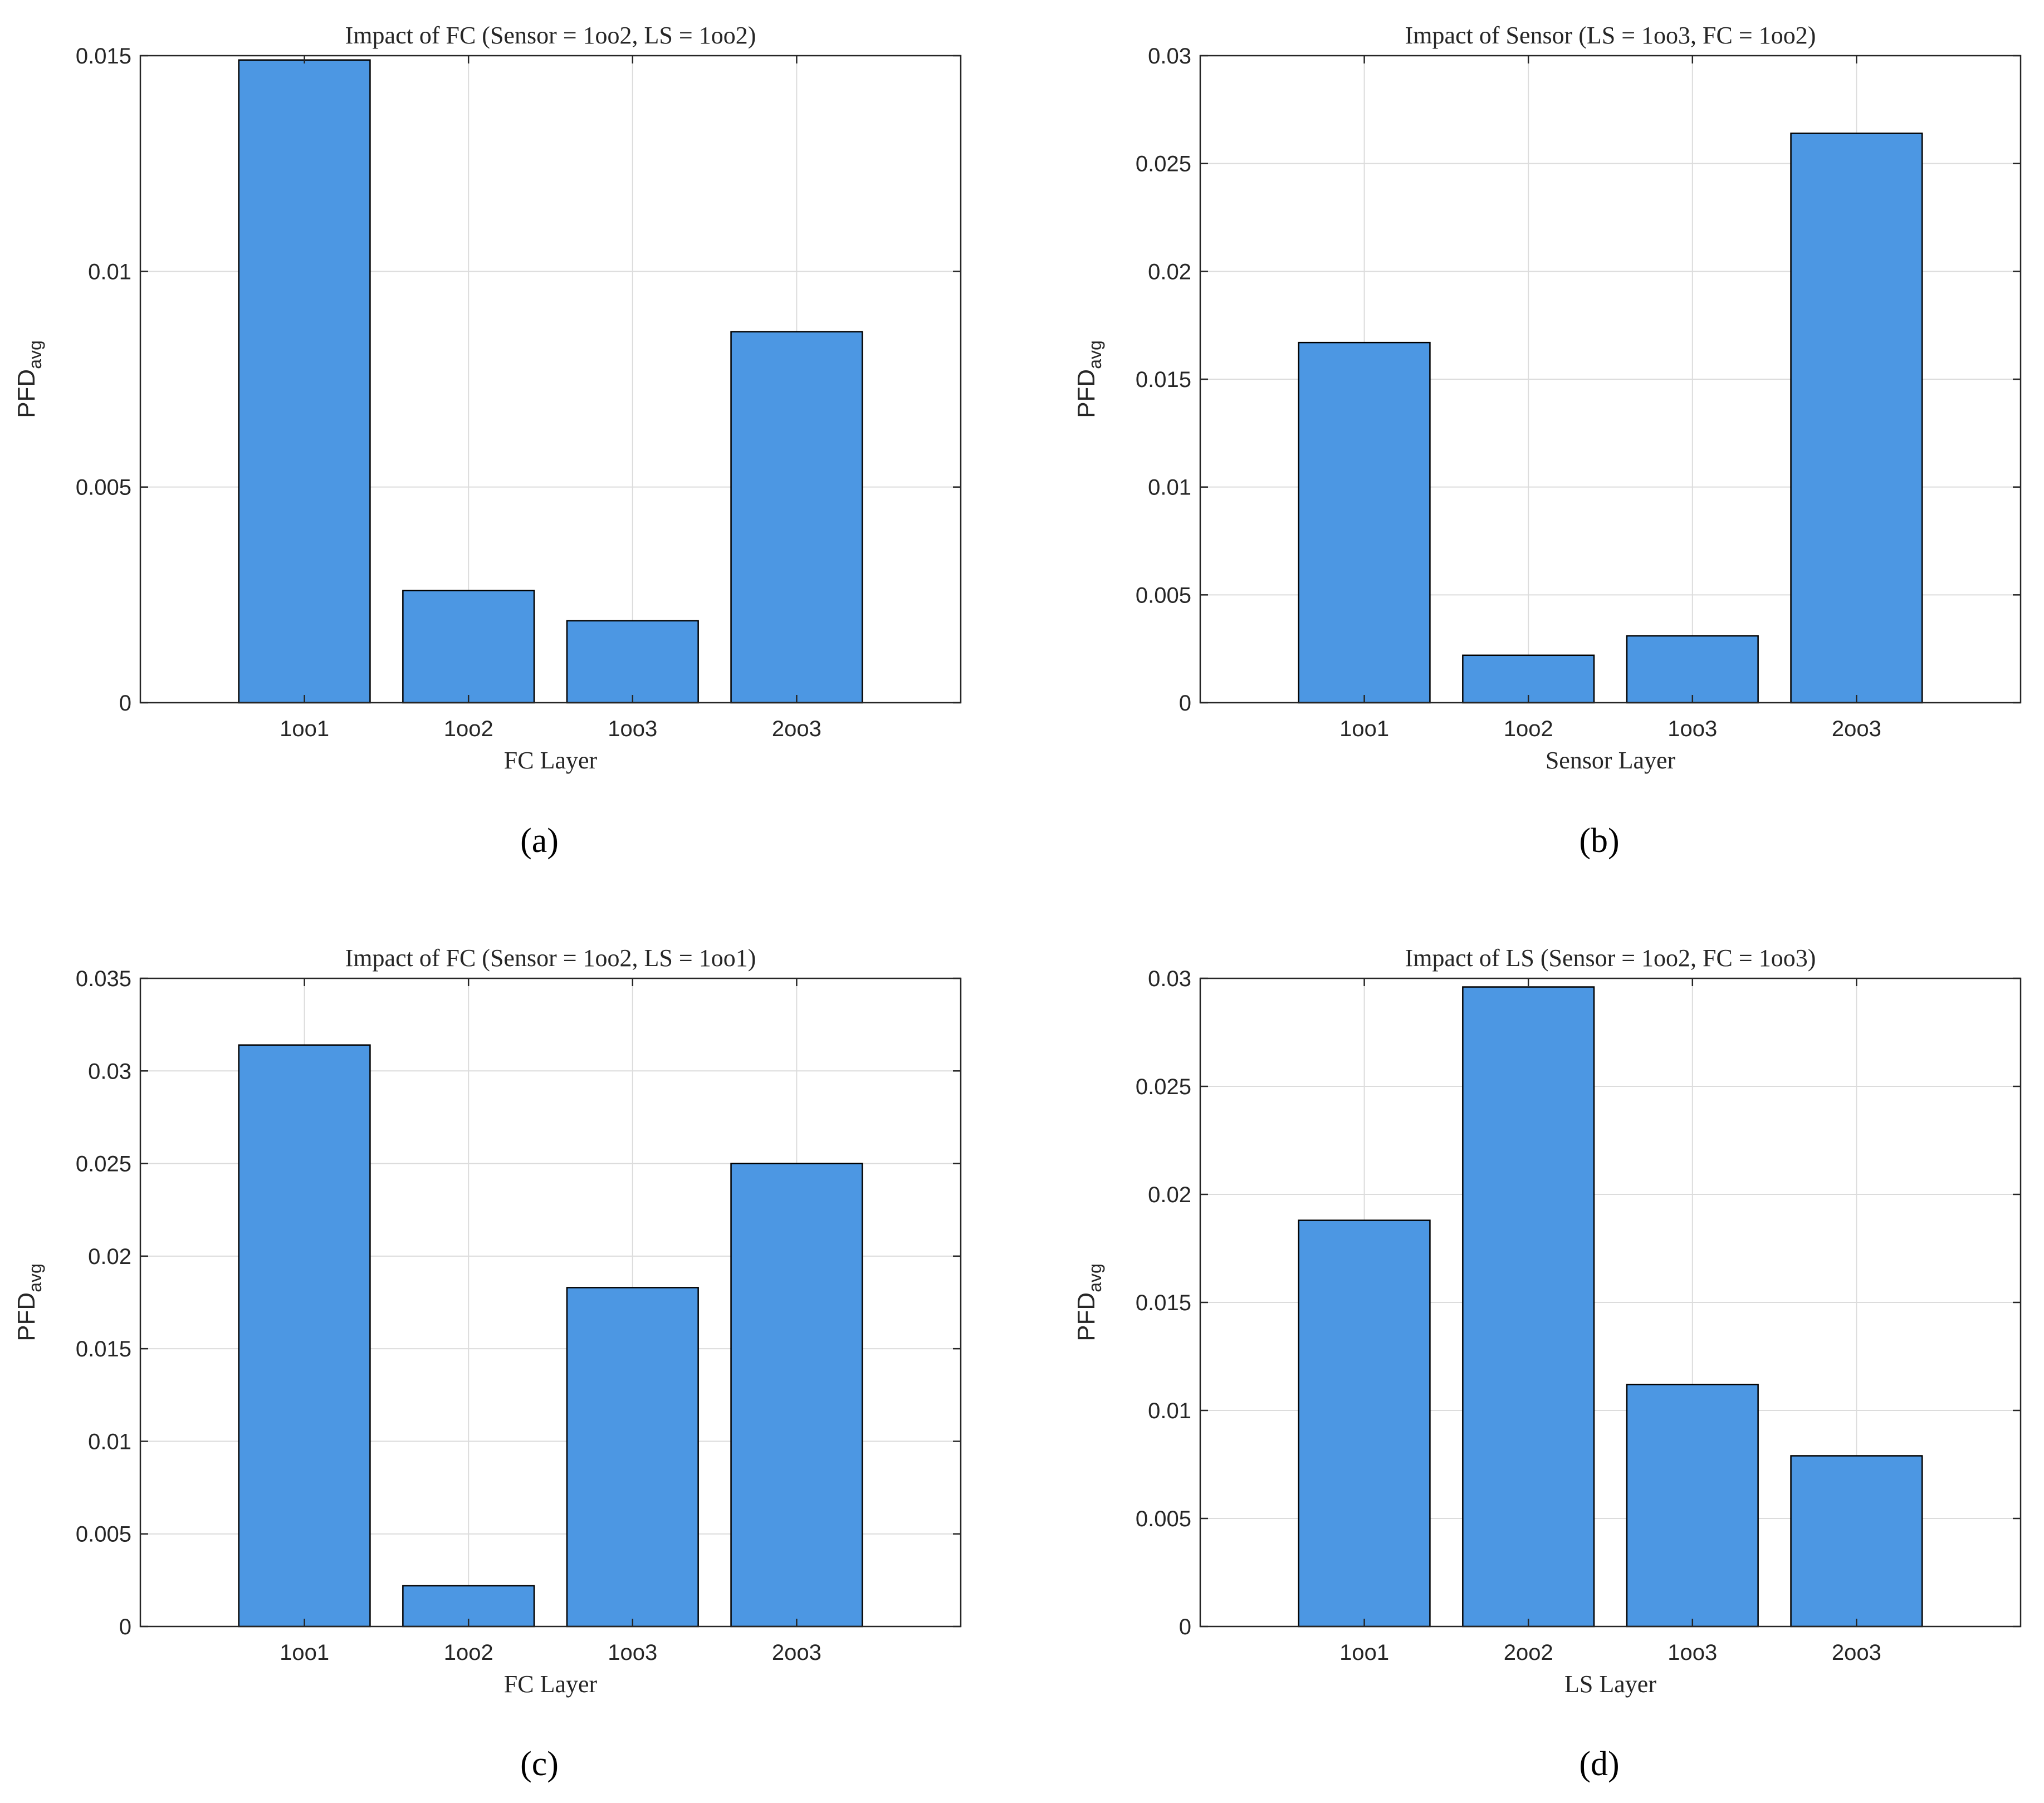 The width and height of the screenshot is (2044, 1803). What do you see at coordinates (550, 35) in the screenshot?
I see `panel-a-title: Impact of FC (Sensor = 1oo2, LS = 1oo2)` at bounding box center [550, 35].